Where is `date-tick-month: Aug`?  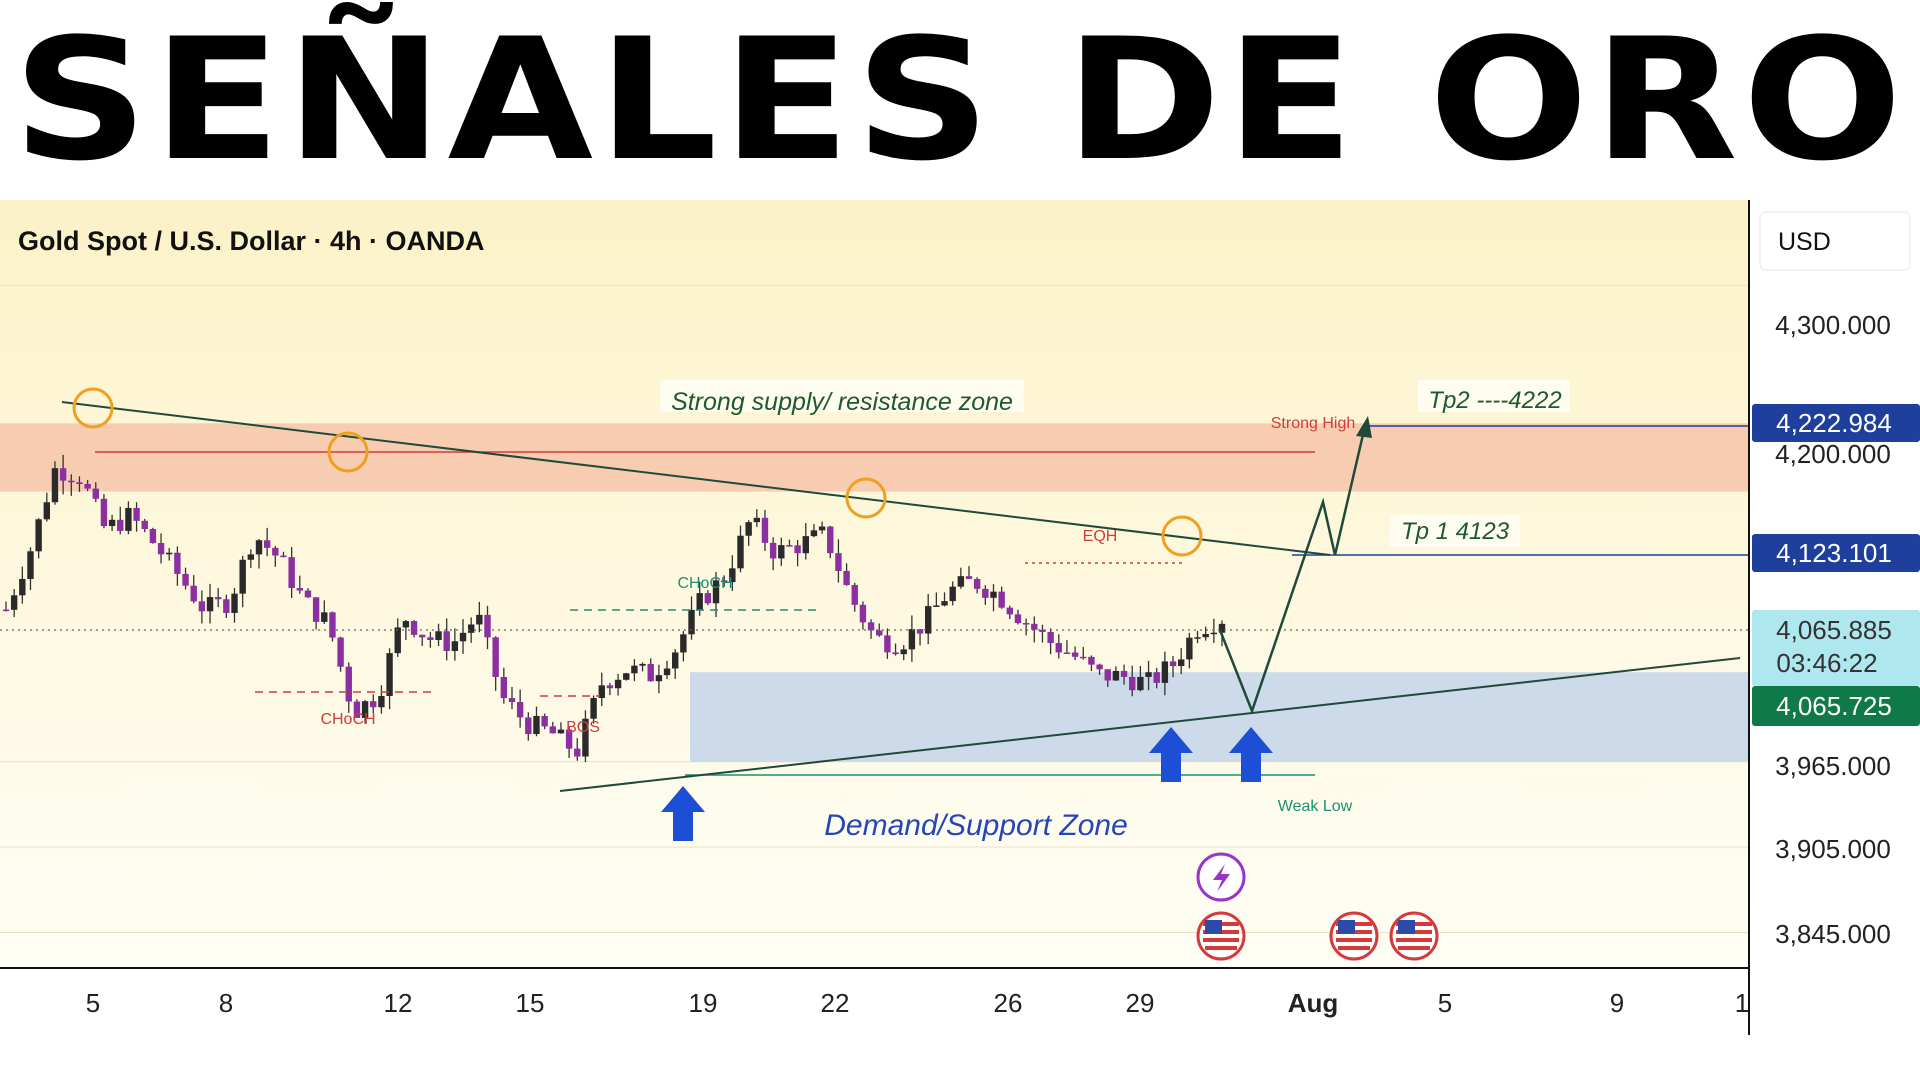
date-tick-month: Aug is located at coordinates (1313, 1003).